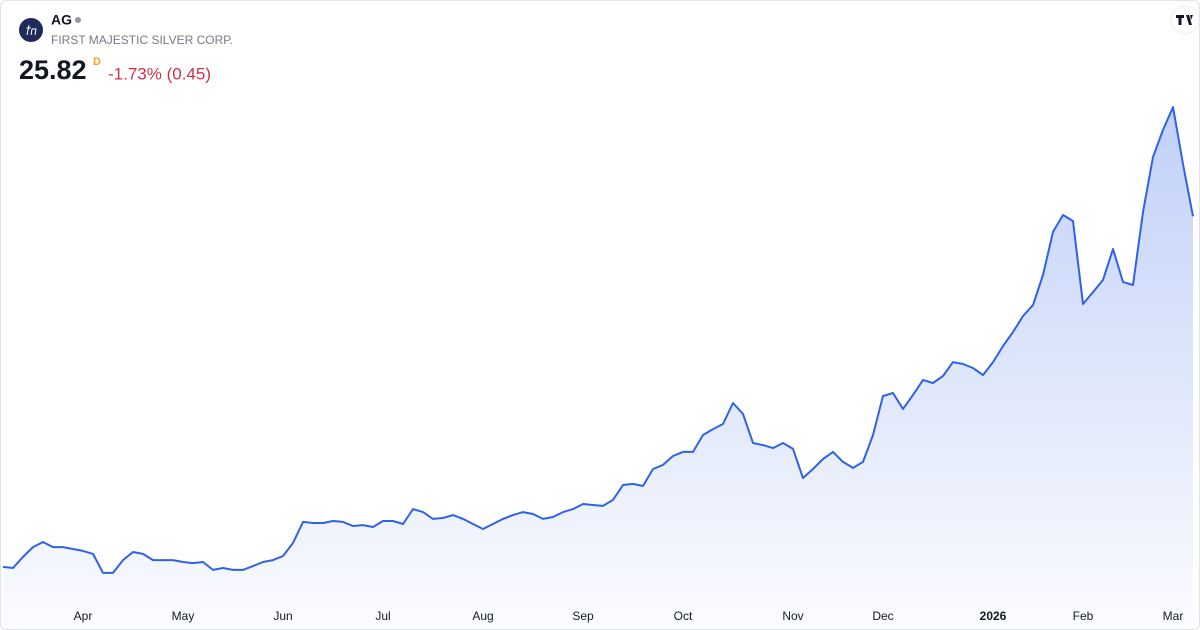 Image resolution: width=1200 pixels, height=630 pixels. Describe the element at coordinates (78, 20) in the screenshot. I see `status-dot` at that location.